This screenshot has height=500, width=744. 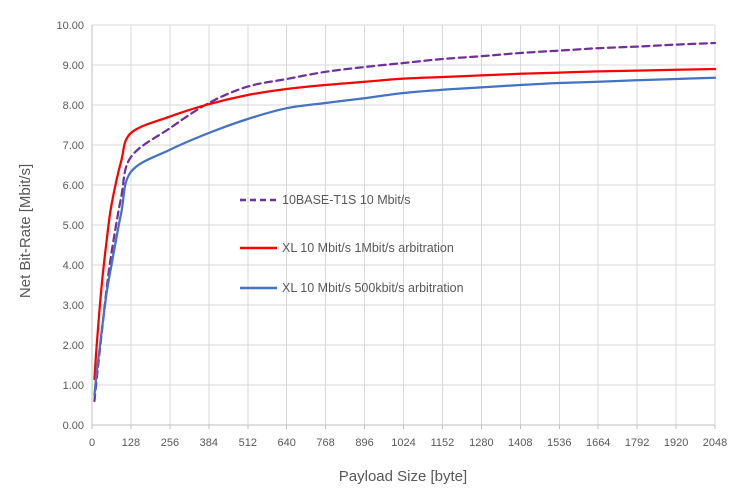 I want to click on x-axis-title: Payload Size [byte], so click(x=403, y=476).